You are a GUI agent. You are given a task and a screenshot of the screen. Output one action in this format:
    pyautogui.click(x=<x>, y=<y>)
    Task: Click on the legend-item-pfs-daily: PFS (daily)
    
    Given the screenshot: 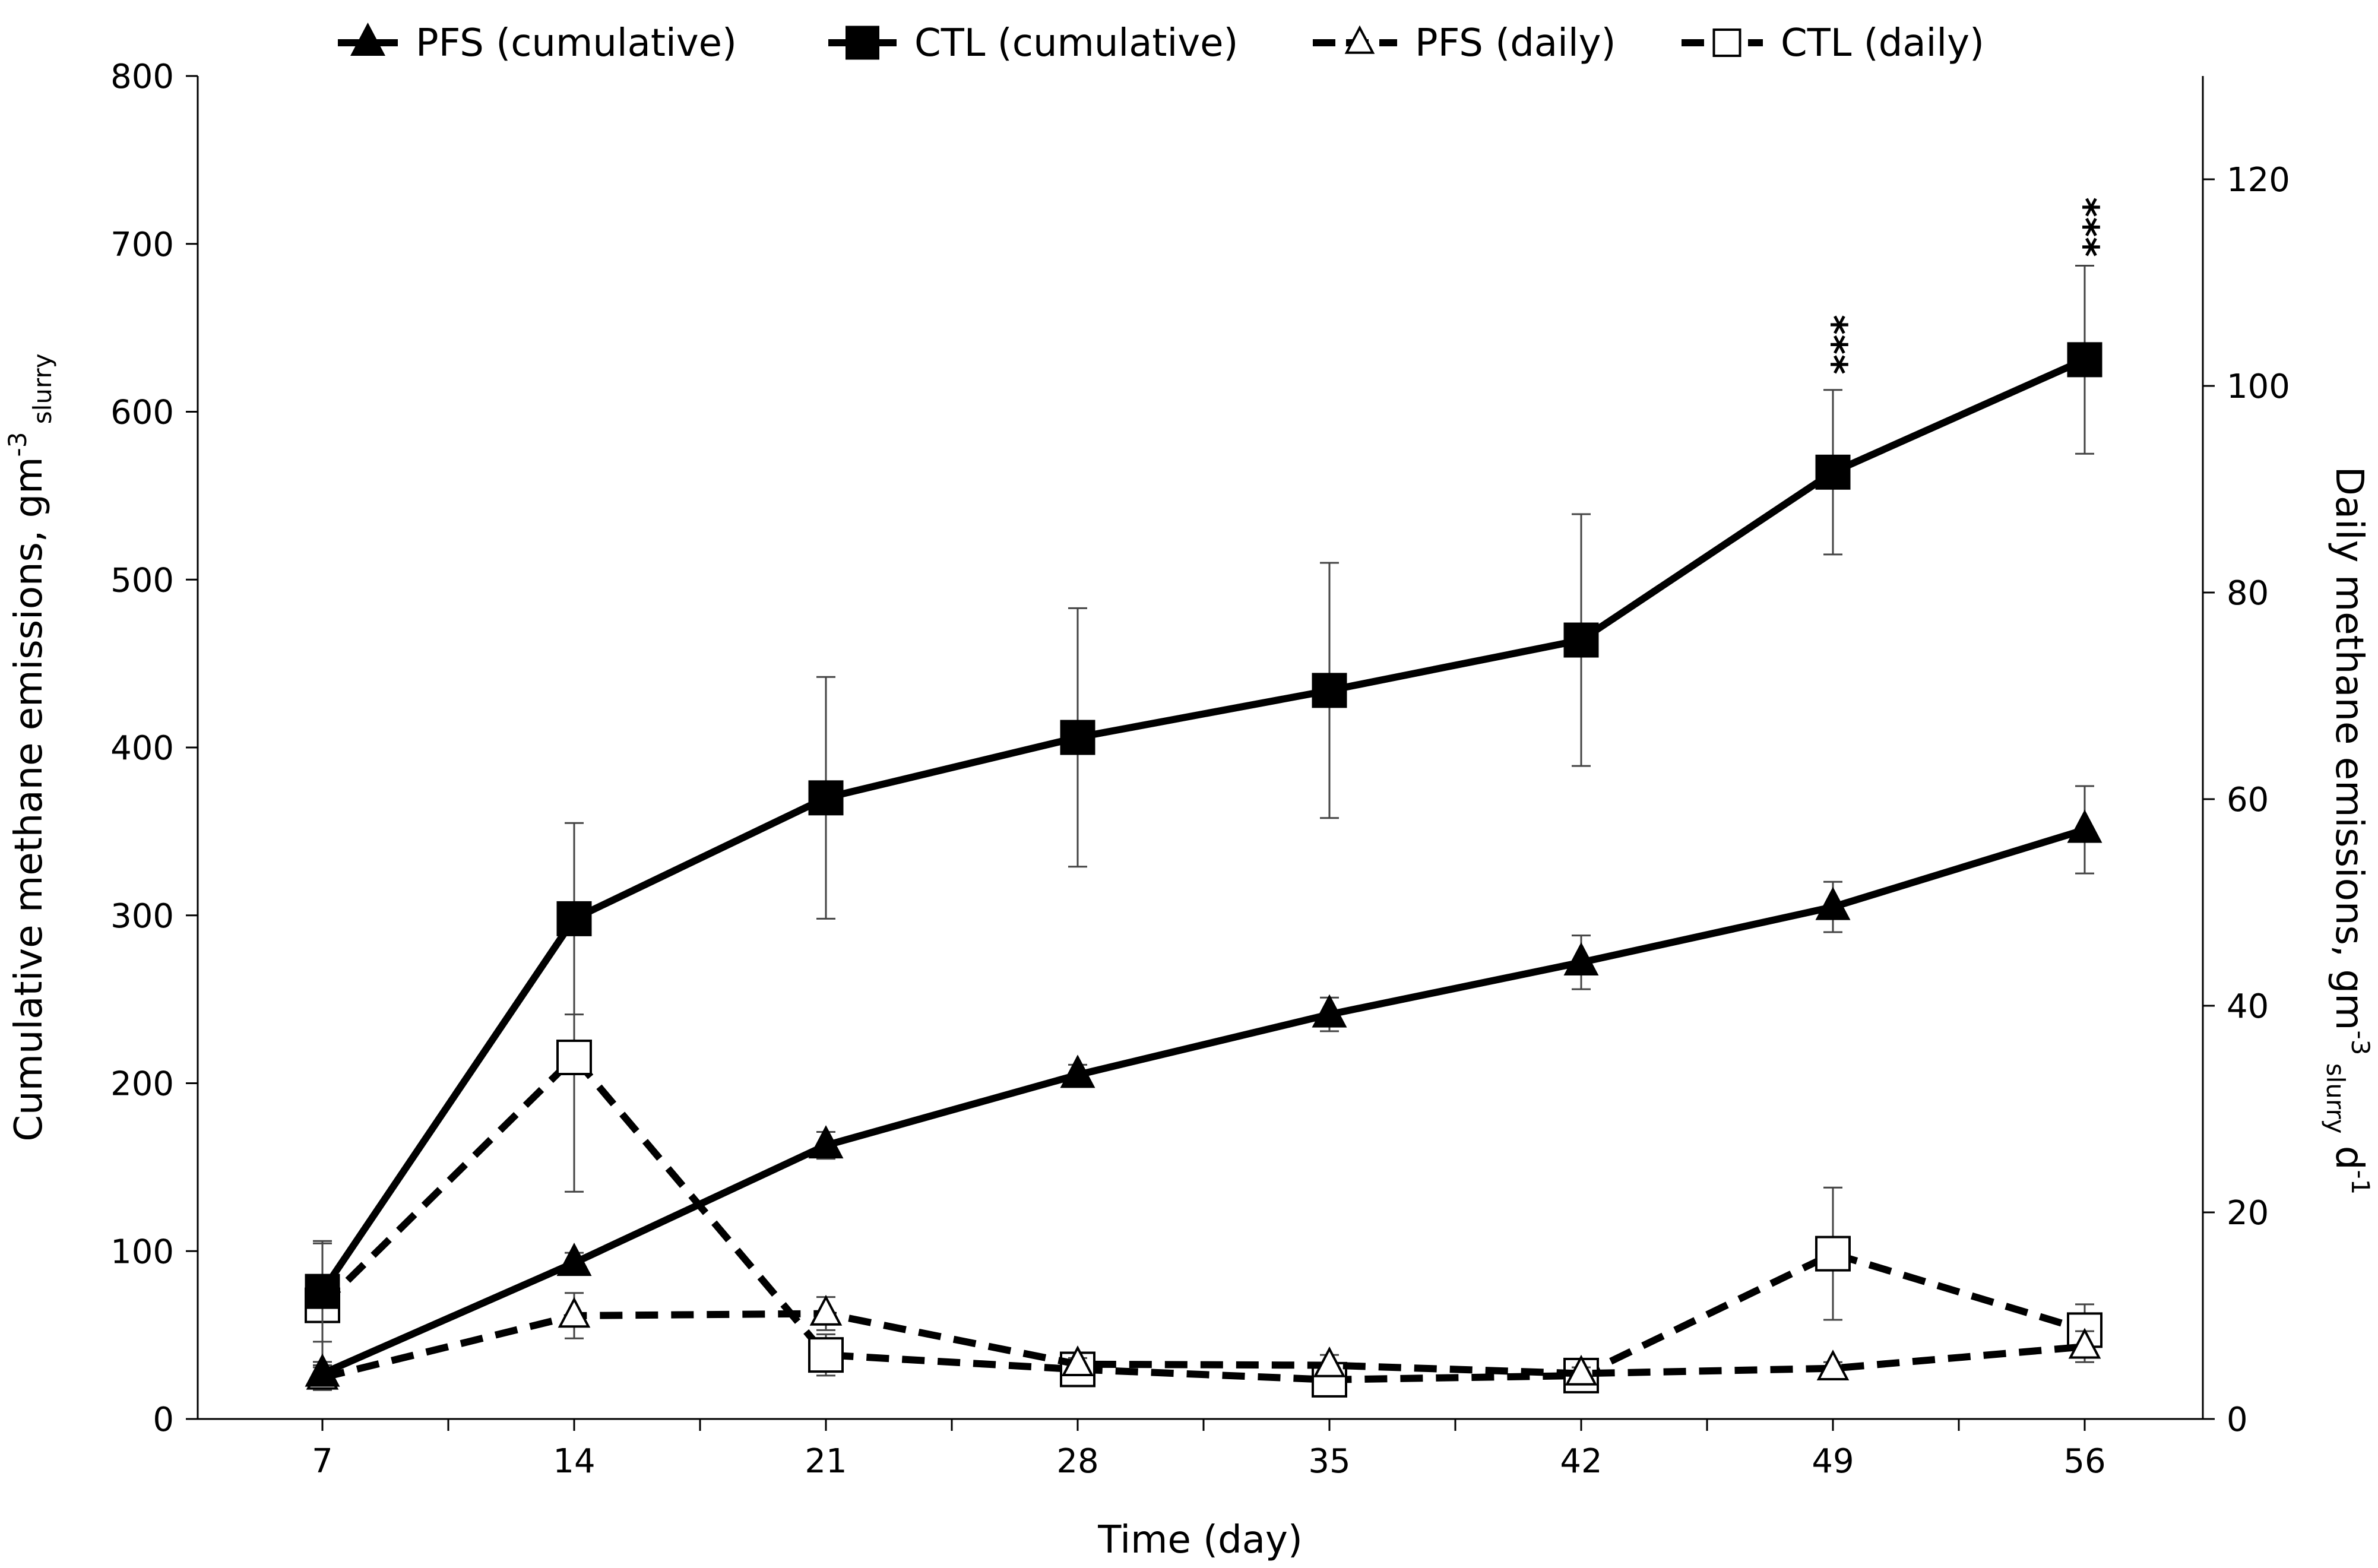 What is the action you would take?
    pyautogui.click(x=1464, y=43)
    